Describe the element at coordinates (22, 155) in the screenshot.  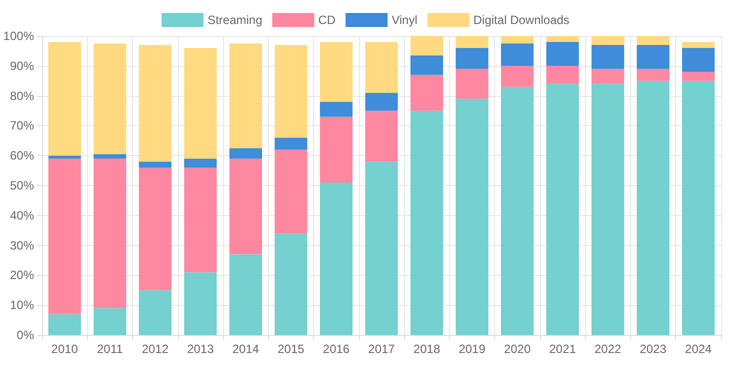
I see `y-tick-label: 60%` at that location.